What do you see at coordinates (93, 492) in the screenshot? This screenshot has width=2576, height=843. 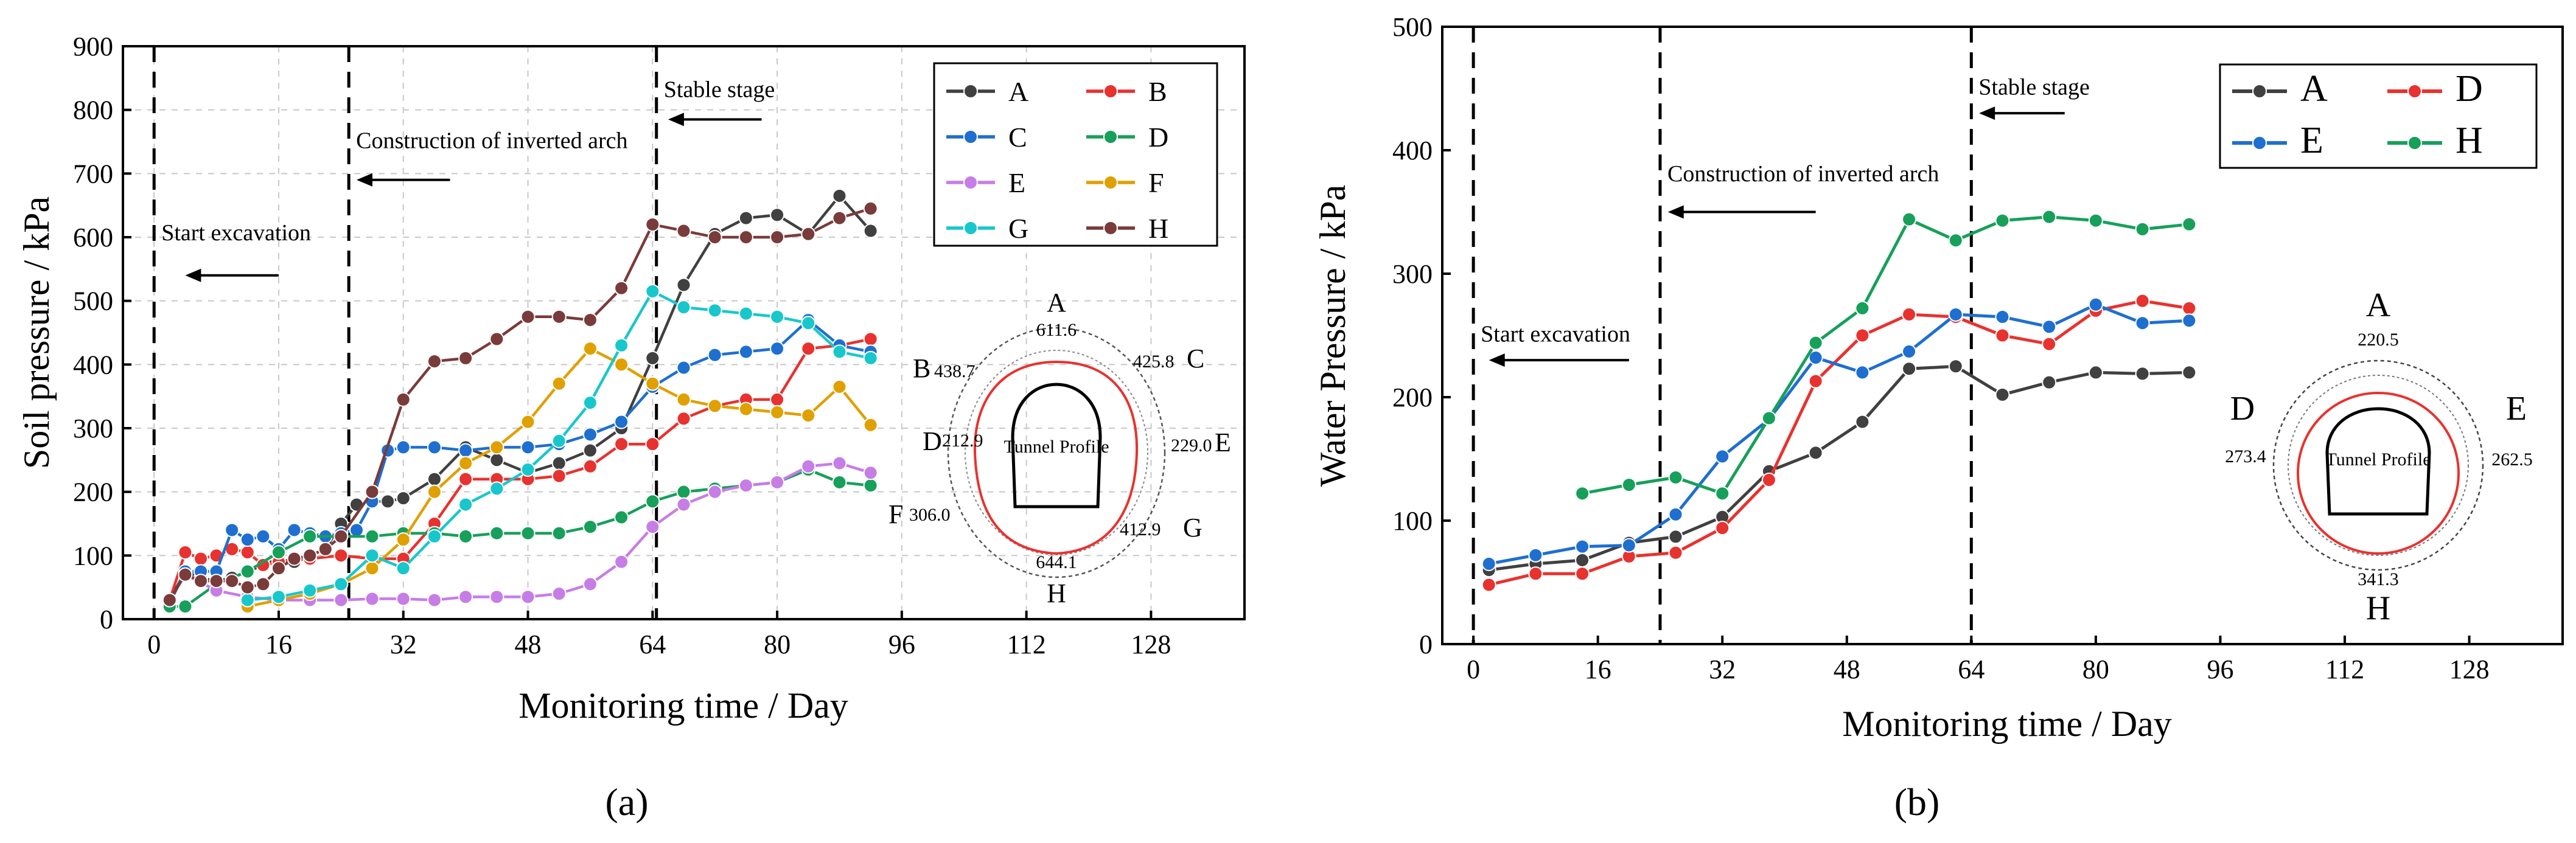 I see `y-tick-label: 200` at bounding box center [93, 492].